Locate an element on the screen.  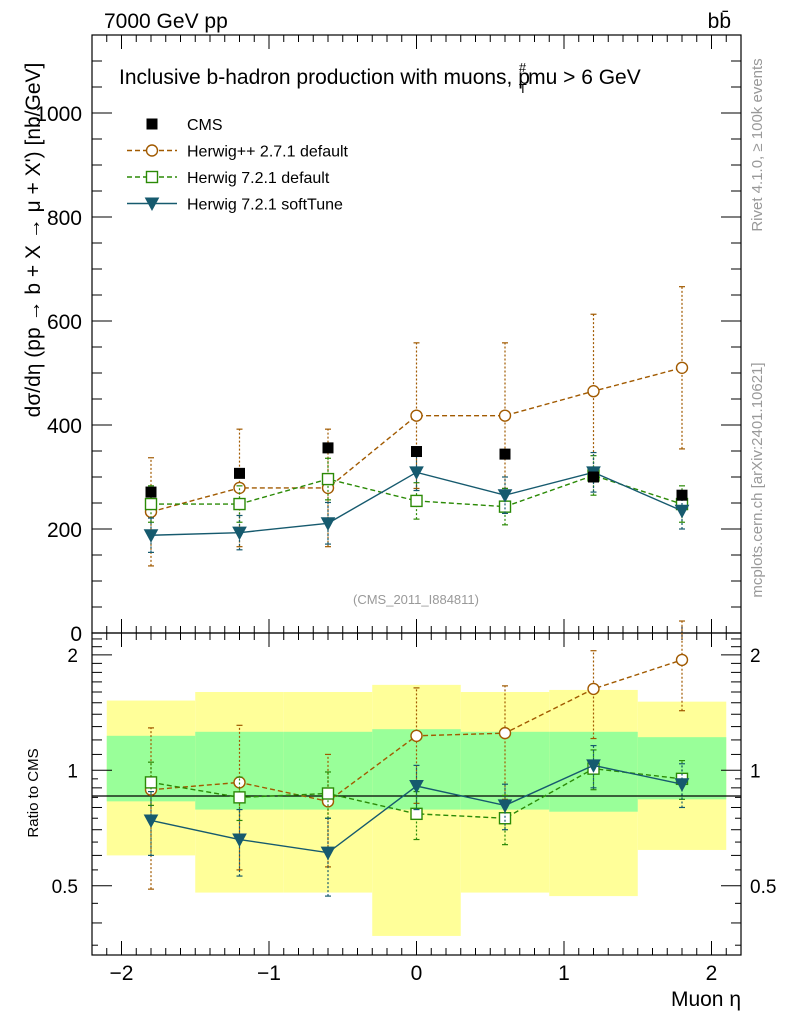
y-tick-label: 1000 is located at coordinates (58, 114).